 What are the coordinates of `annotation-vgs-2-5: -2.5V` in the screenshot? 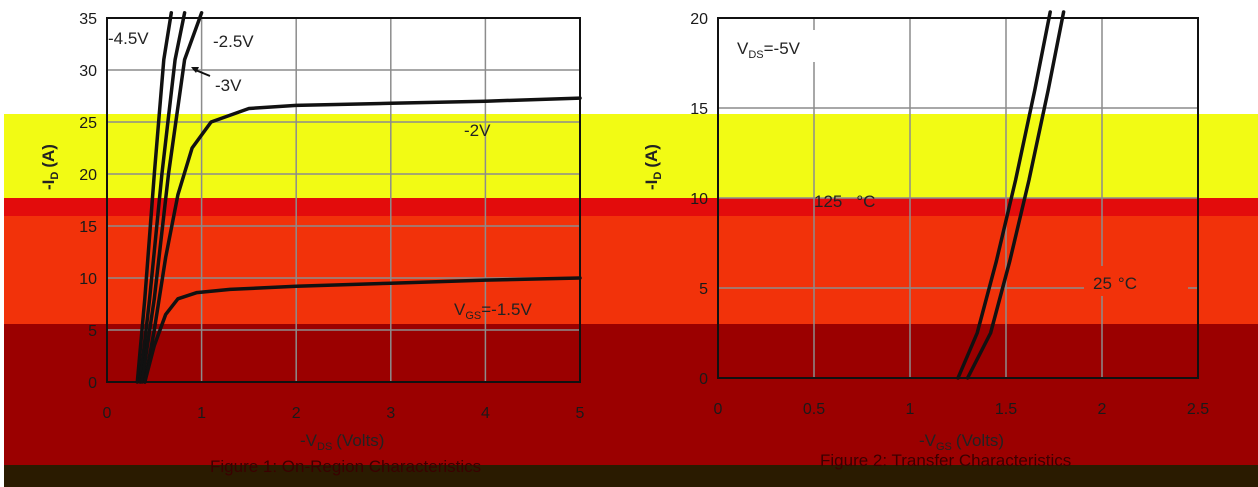 It's located at (233, 41).